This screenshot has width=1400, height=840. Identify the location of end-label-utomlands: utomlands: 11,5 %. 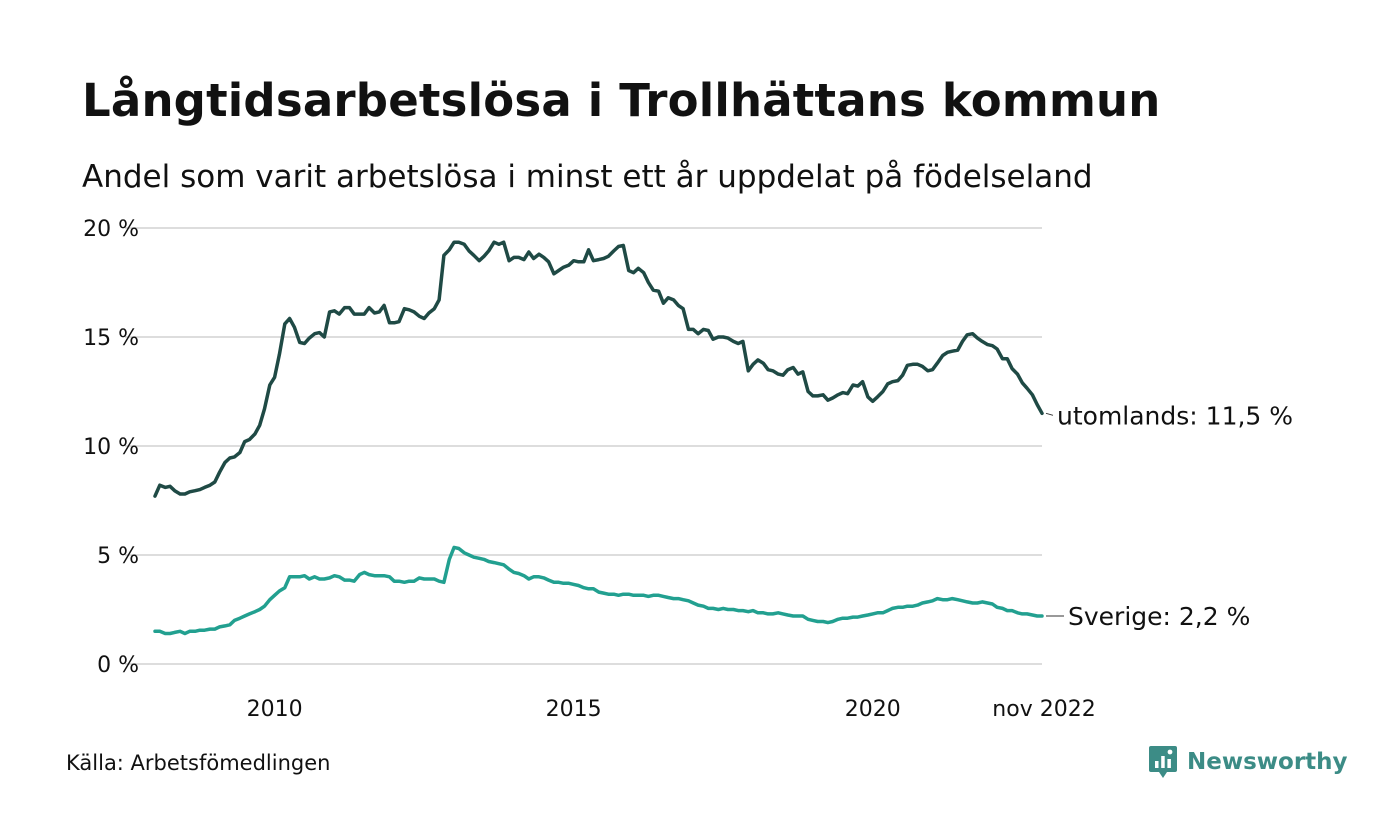
(1175, 415).